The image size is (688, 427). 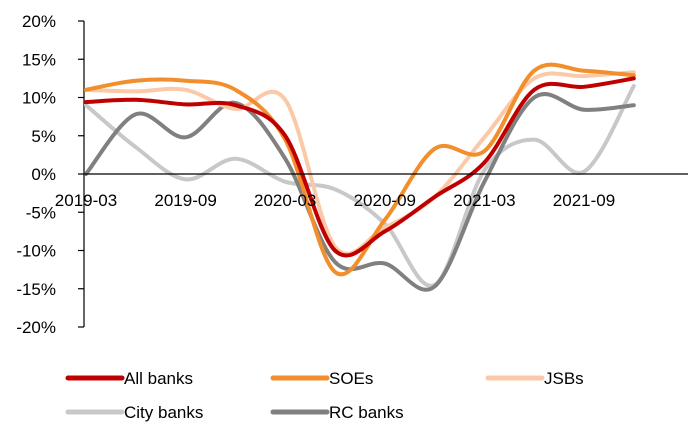 I want to click on y-tick-label: -10%, so click(x=36, y=251).